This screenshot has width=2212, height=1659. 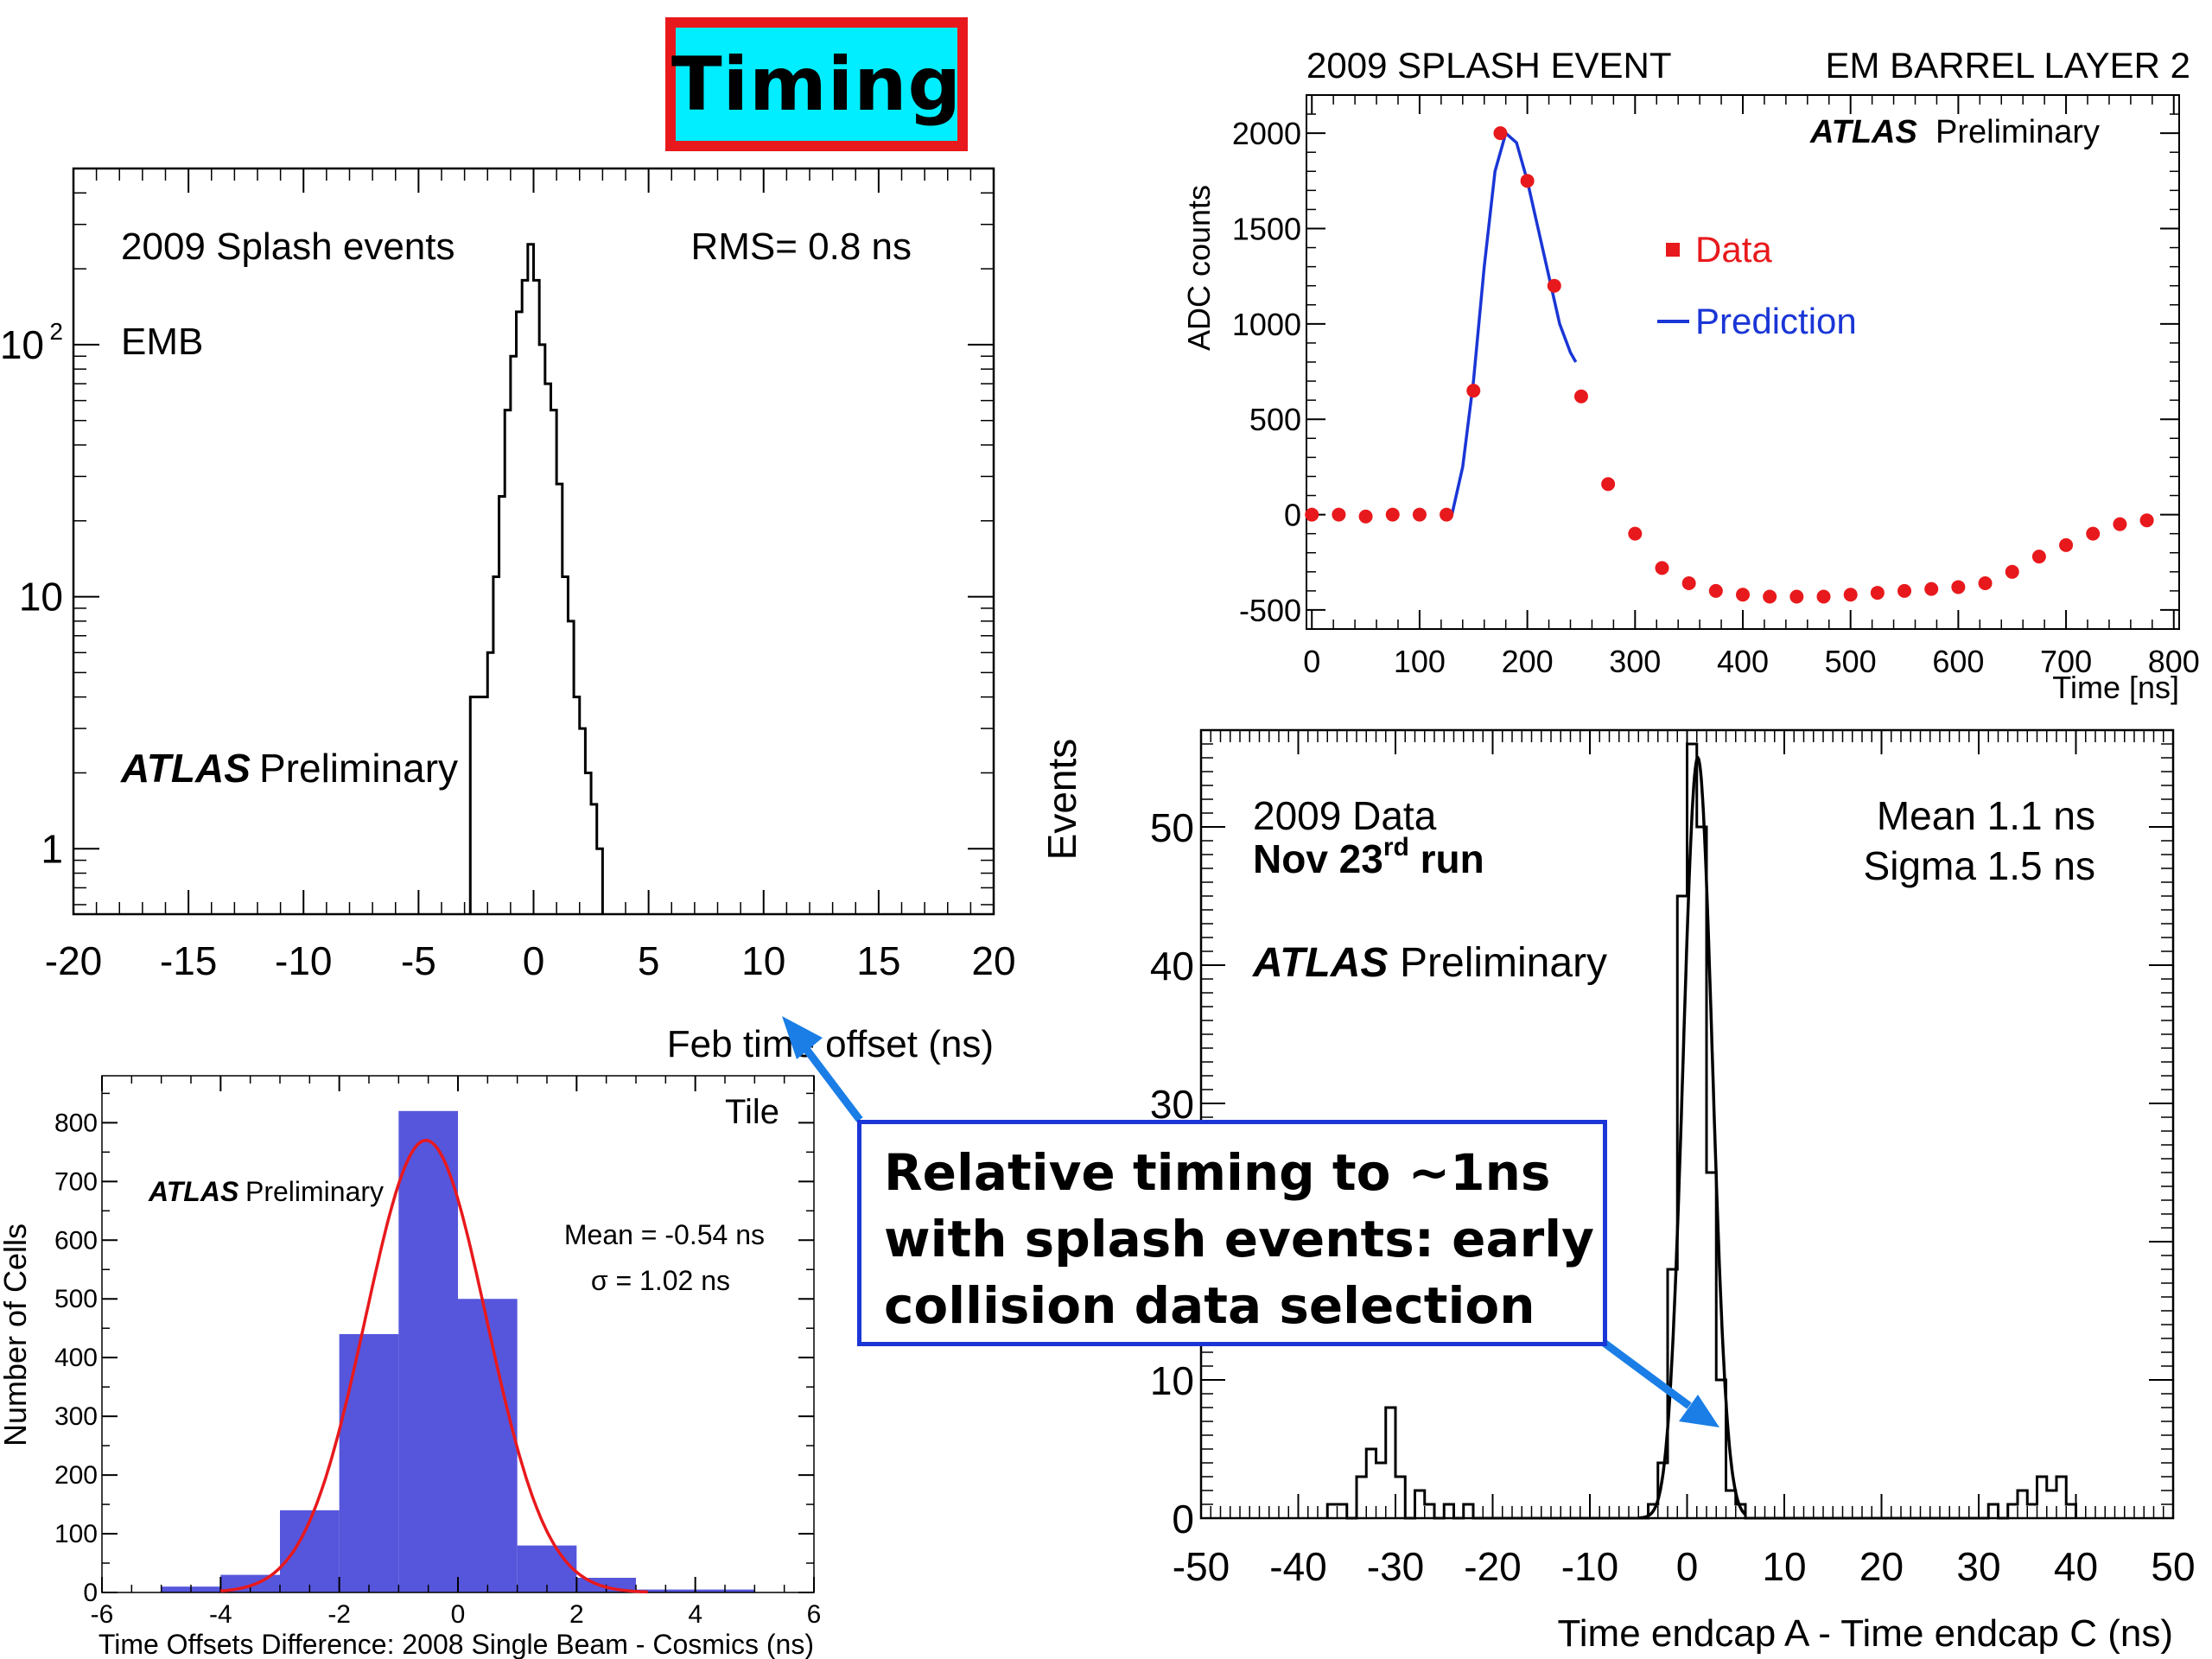 I want to click on callout-line-2: with splash events: early, so click(x=1239, y=1239).